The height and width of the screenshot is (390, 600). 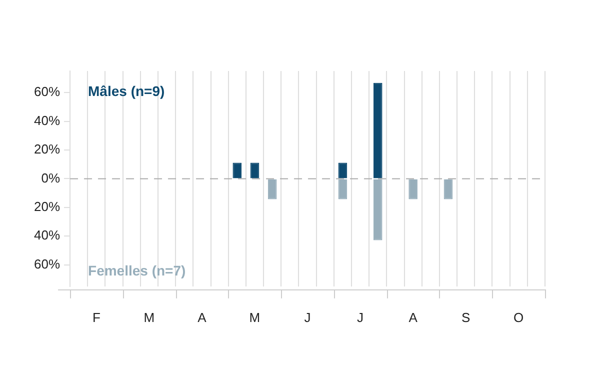 What do you see at coordinates (126, 90) in the screenshot?
I see `text: Mâles (n=9)` at bounding box center [126, 90].